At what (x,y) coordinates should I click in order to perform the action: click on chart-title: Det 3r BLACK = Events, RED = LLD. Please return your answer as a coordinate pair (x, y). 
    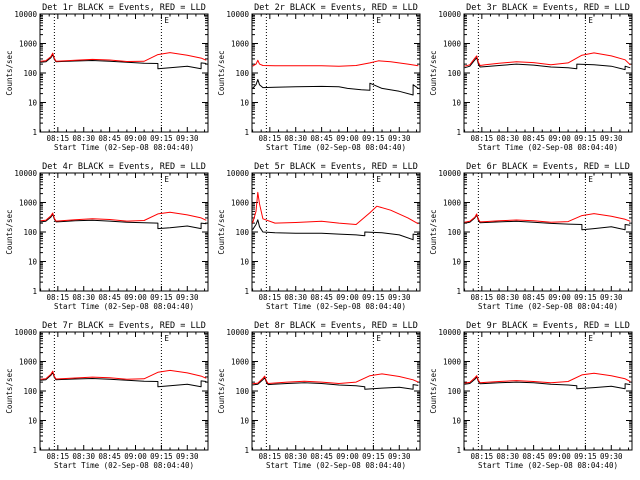
    Looking at the image, I should click on (548, 8).